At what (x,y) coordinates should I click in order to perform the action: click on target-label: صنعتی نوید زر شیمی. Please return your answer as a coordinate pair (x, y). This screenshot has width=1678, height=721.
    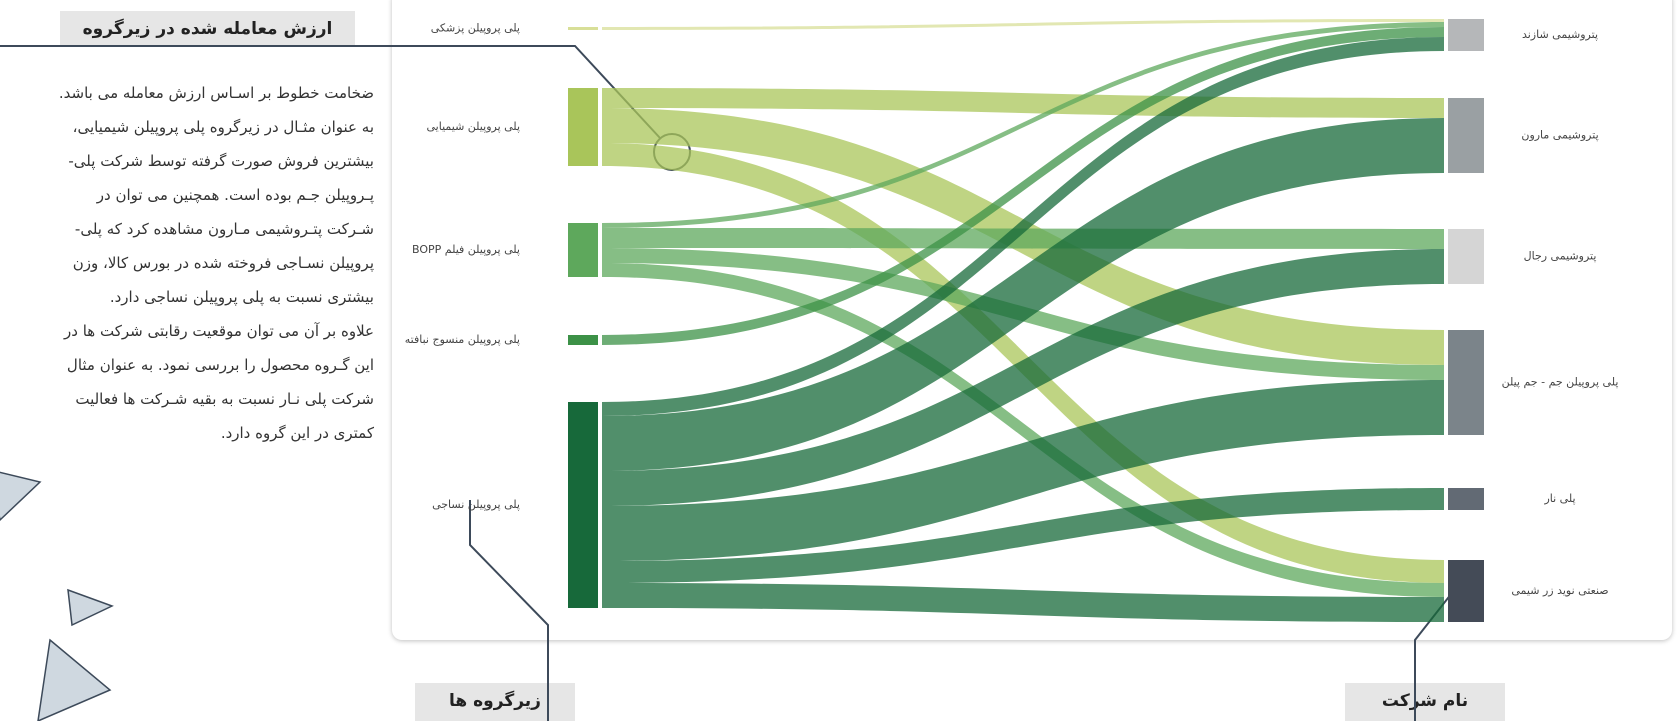
    Looking at the image, I should click on (1559, 590).